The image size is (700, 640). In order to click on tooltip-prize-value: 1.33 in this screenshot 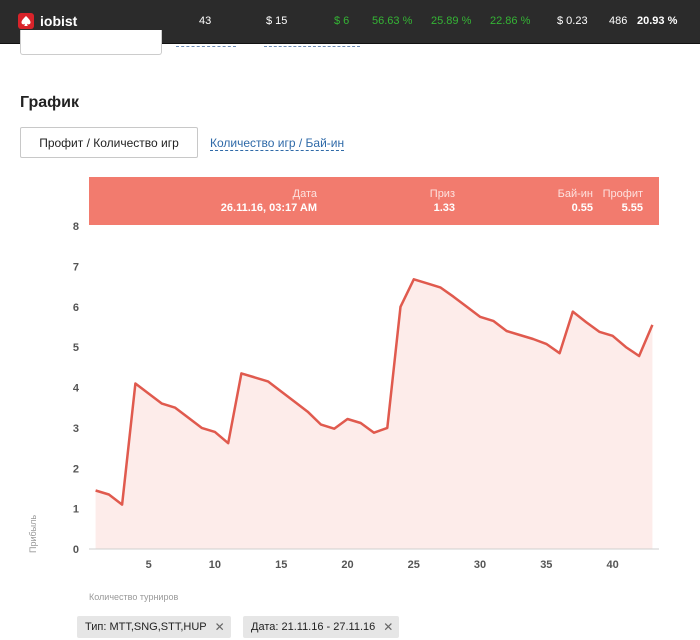, I will do `click(444, 208)`.